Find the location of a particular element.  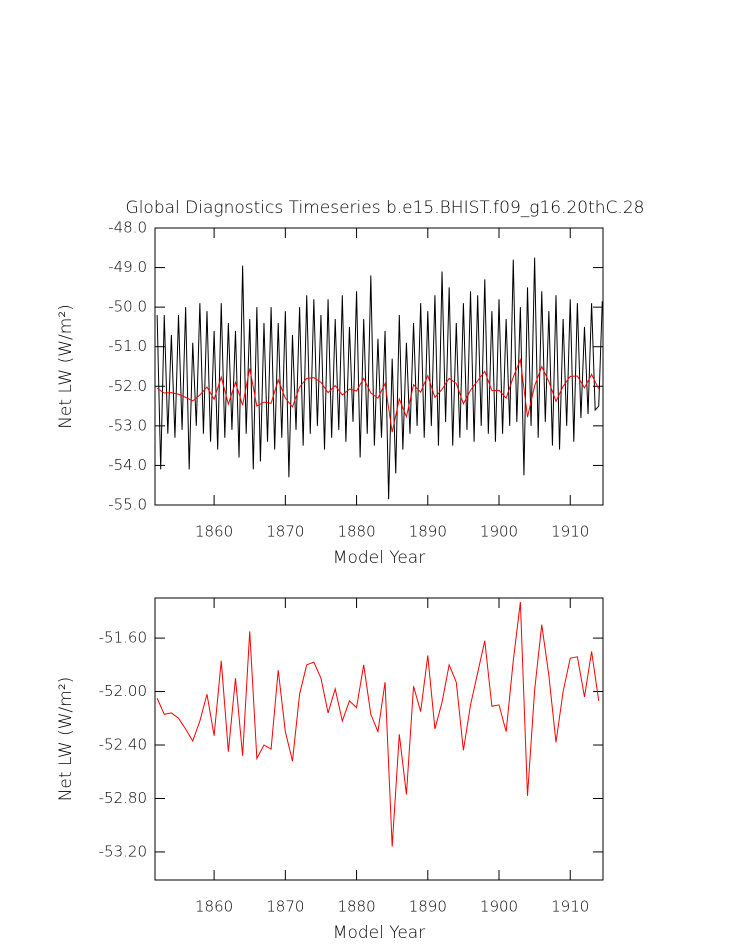

y-tick-label: -53.20 is located at coordinates (123, 851).